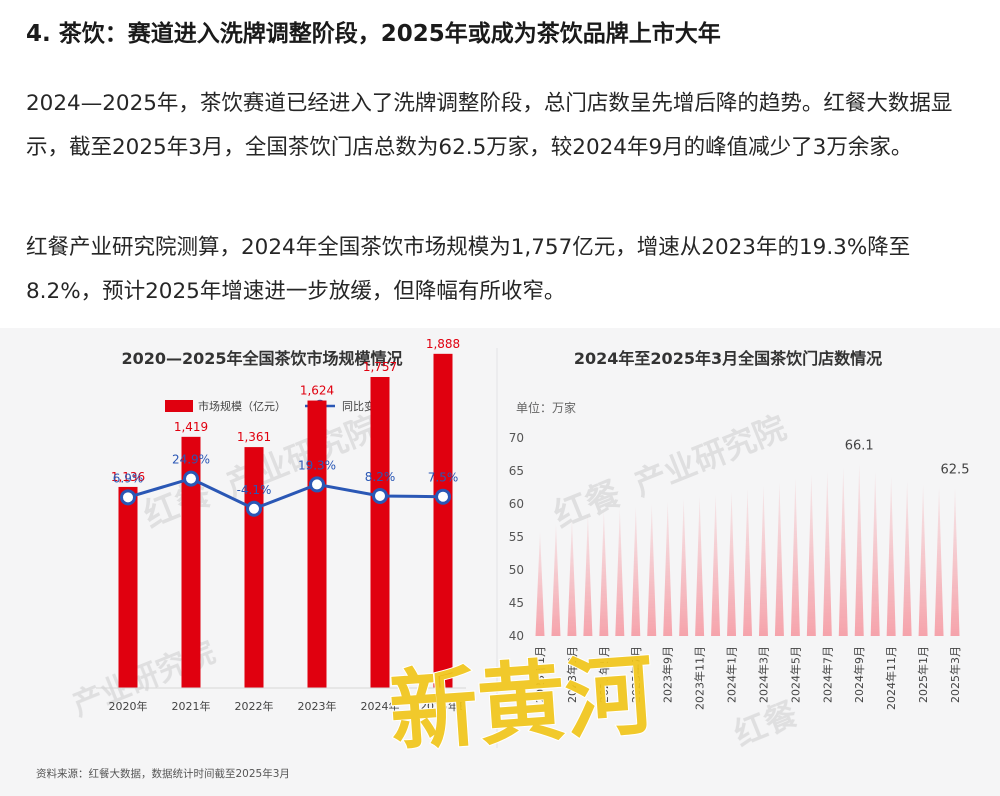 Image resolution: width=1000 pixels, height=796 pixels. Describe the element at coordinates (522, 705) in the screenshot. I see `xinhuanghe-watermark: 新黄河` at that location.